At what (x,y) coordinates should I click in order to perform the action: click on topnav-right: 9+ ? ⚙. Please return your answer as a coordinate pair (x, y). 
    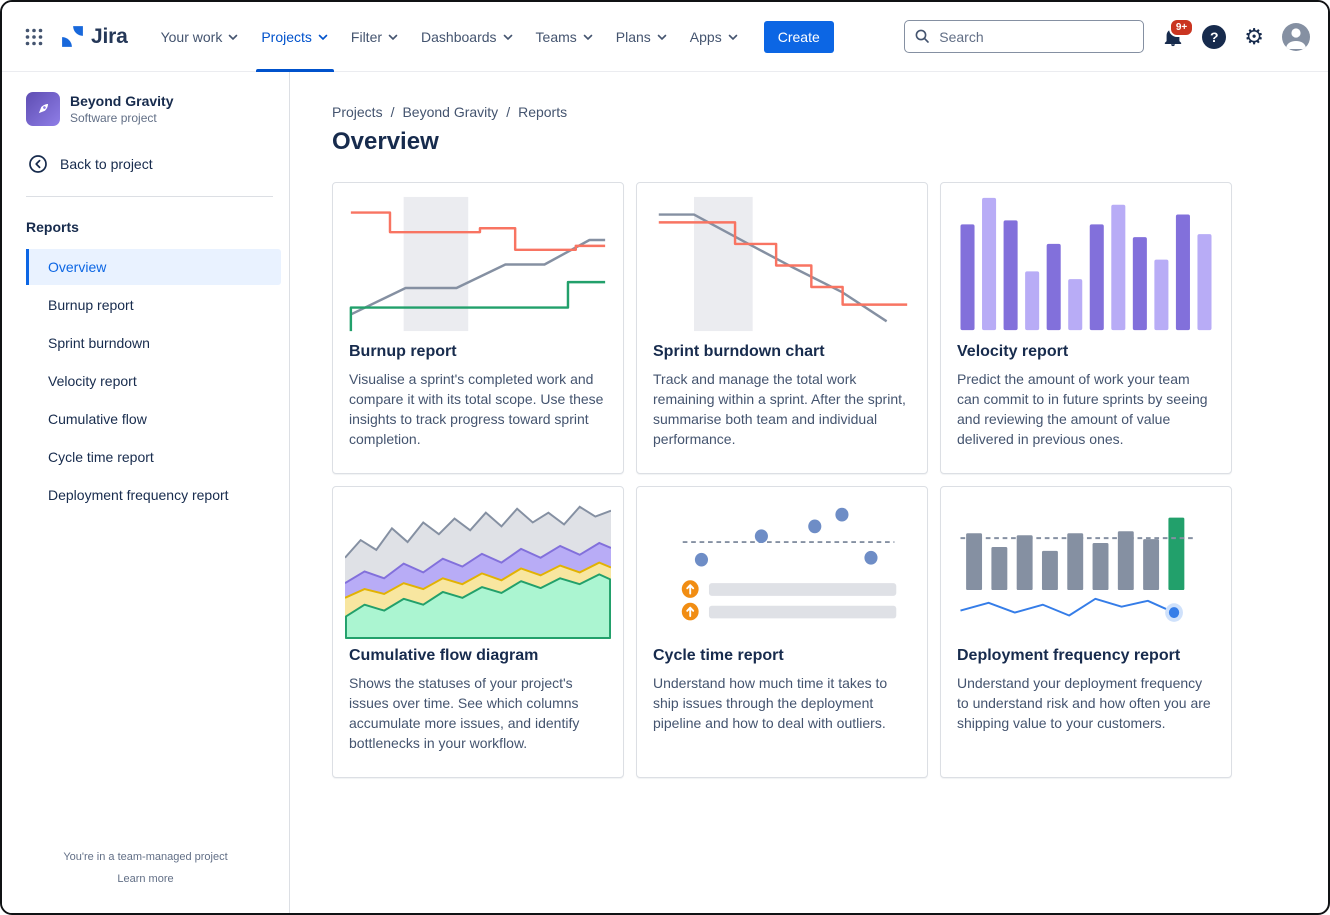
    Looking at the image, I should click on (1107, 35).